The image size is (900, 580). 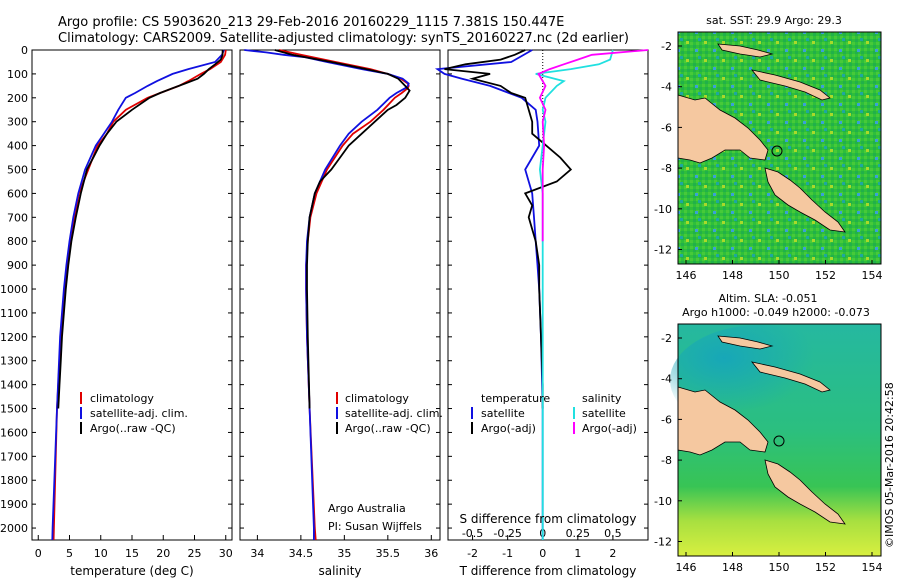 I want to click on x-tick-label: 30, so click(x=226, y=553).